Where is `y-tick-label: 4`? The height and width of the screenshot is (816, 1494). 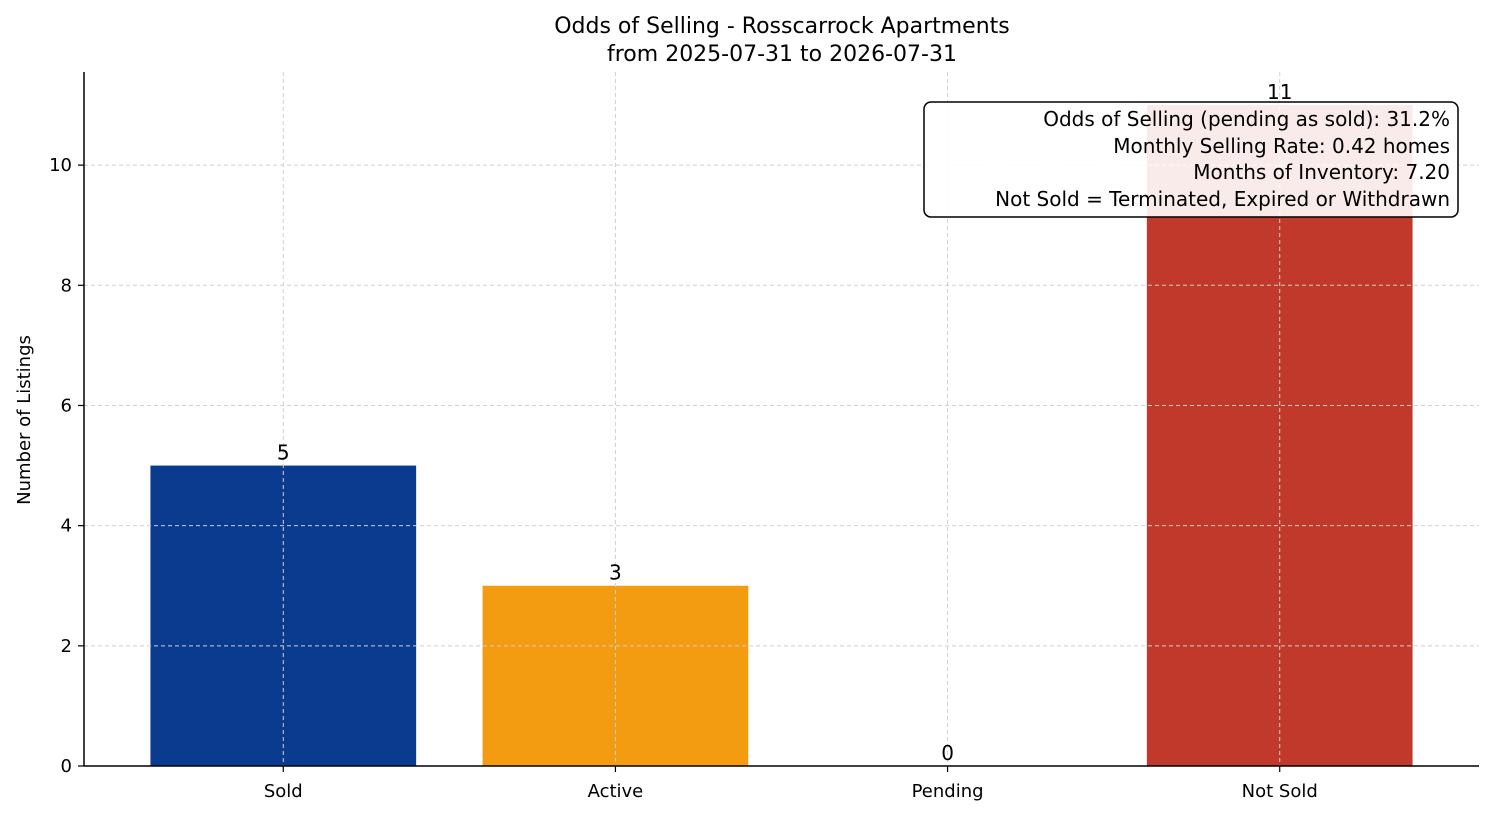
y-tick-label: 4 is located at coordinates (66, 526).